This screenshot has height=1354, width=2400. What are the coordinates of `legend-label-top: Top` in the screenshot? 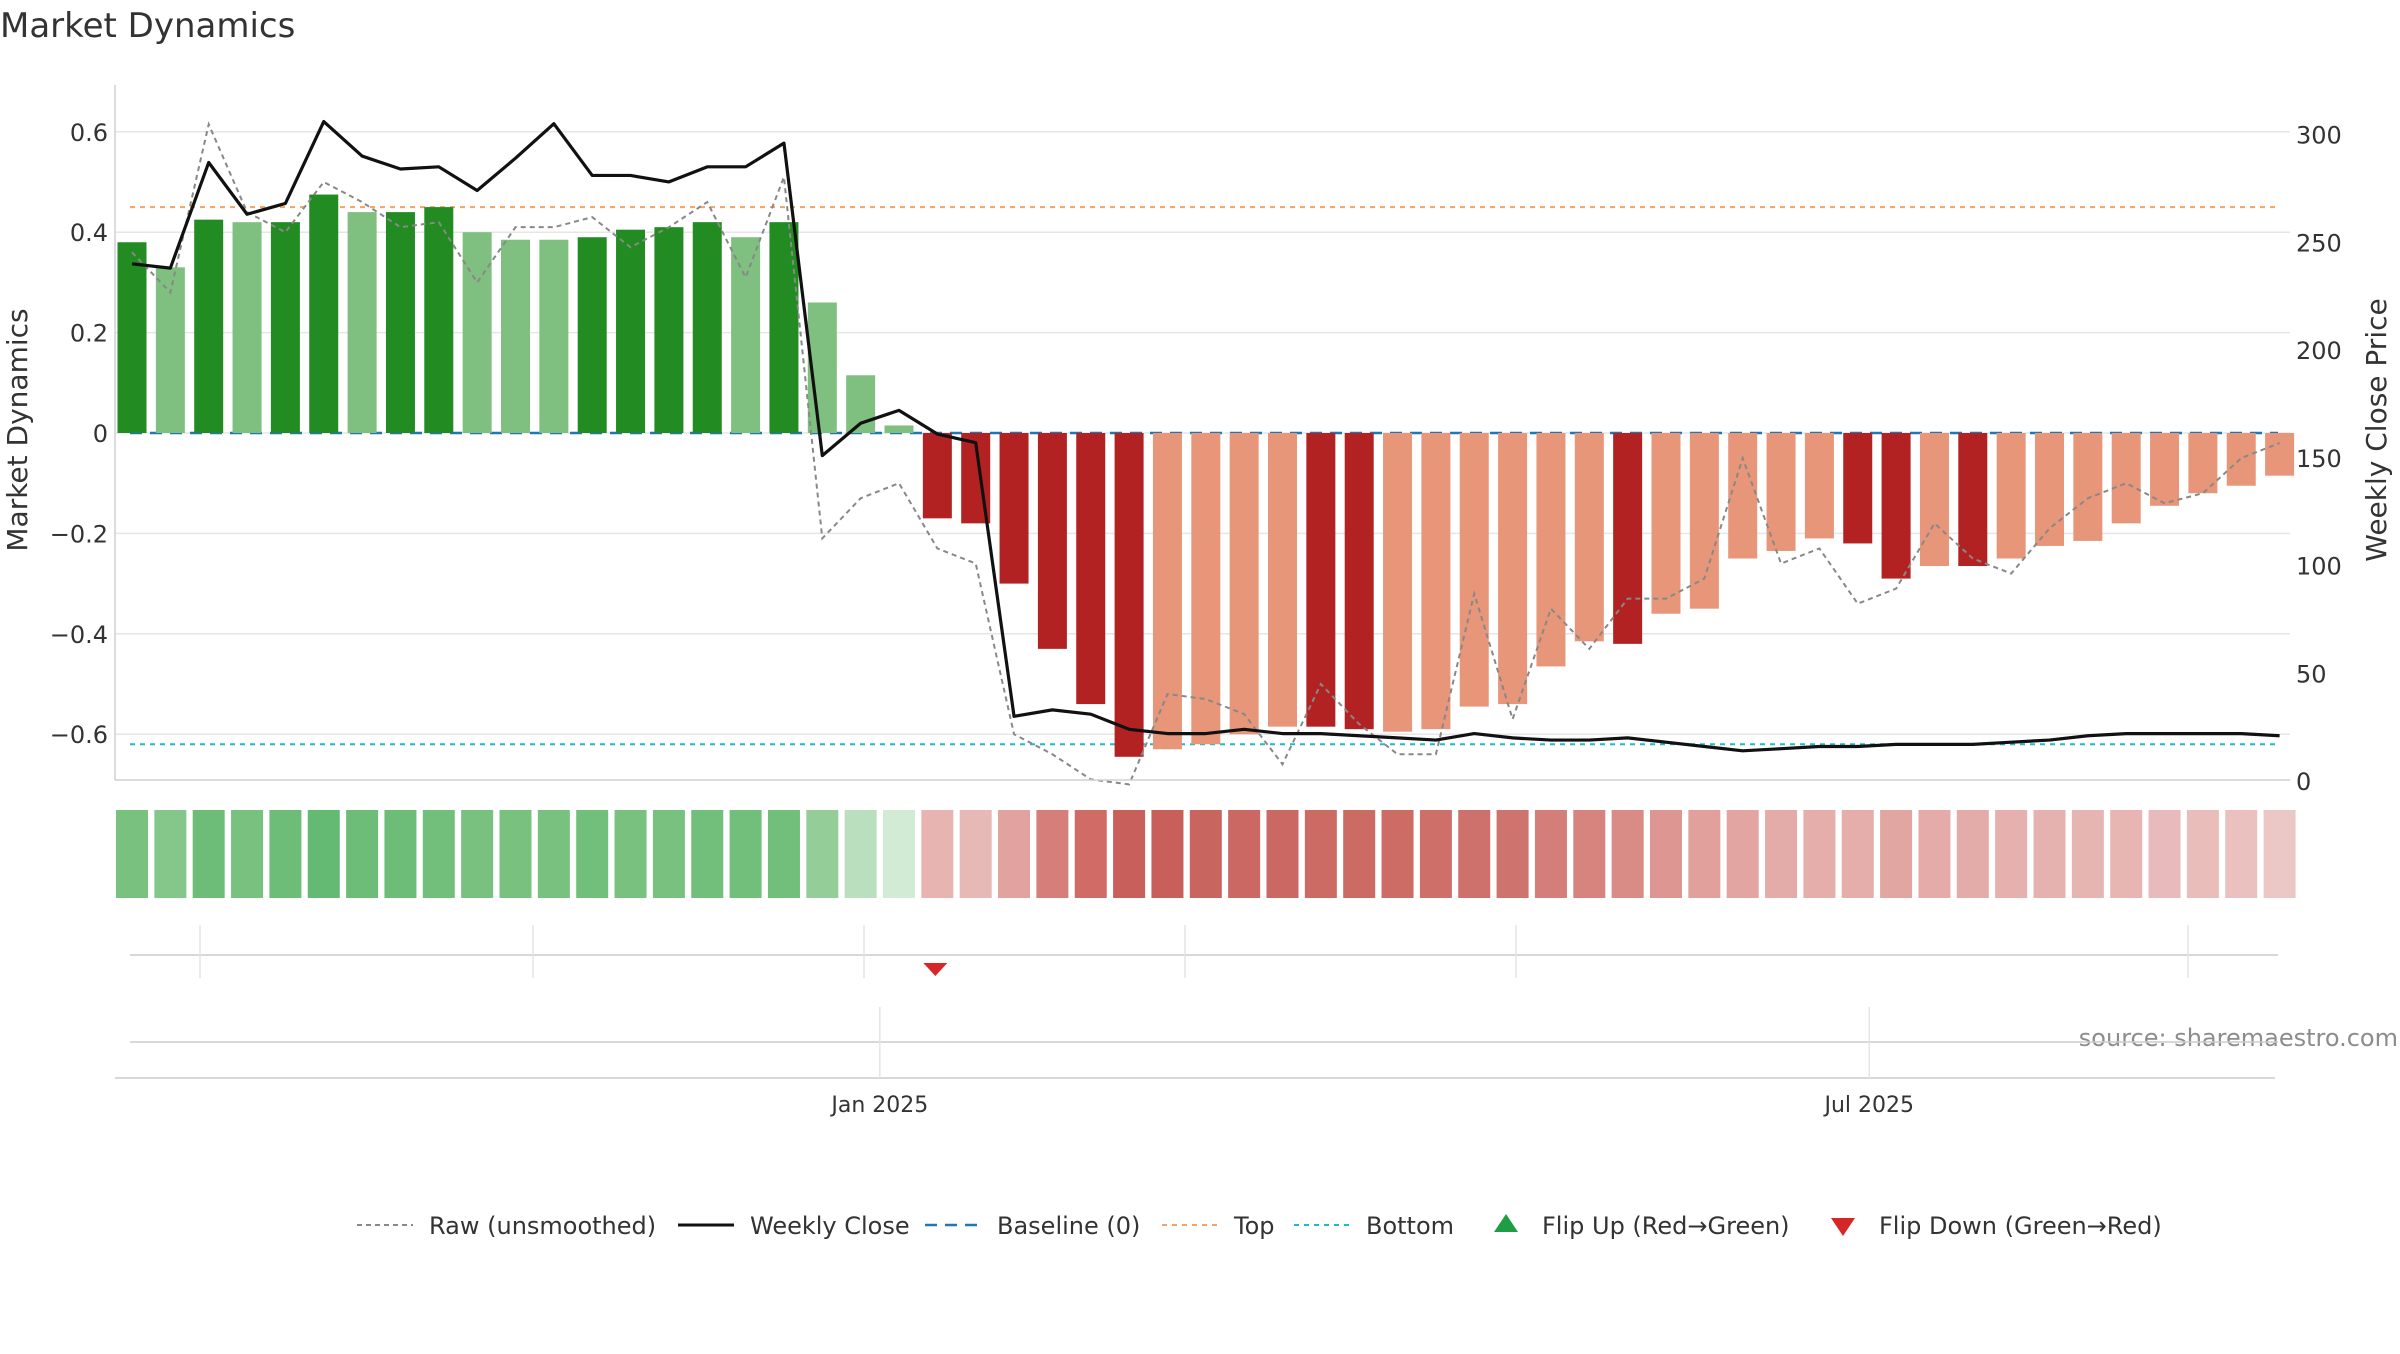 It's located at (1254, 1226).